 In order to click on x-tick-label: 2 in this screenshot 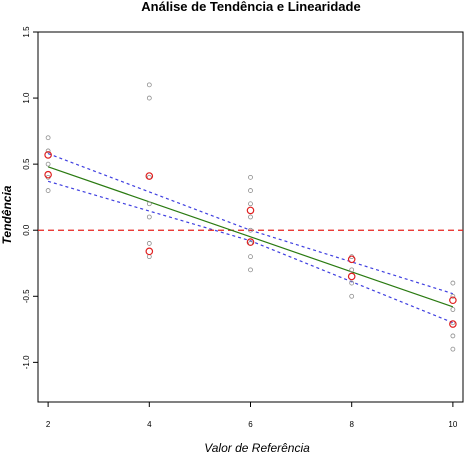, I will do `click(48, 424)`.